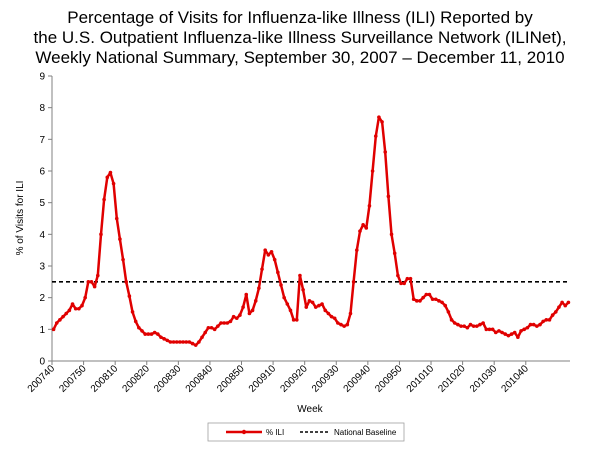 Image resolution: width=600 pixels, height=450 pixels. I want to click on legend-baseline-label: National Baseline, so click(365, 432).